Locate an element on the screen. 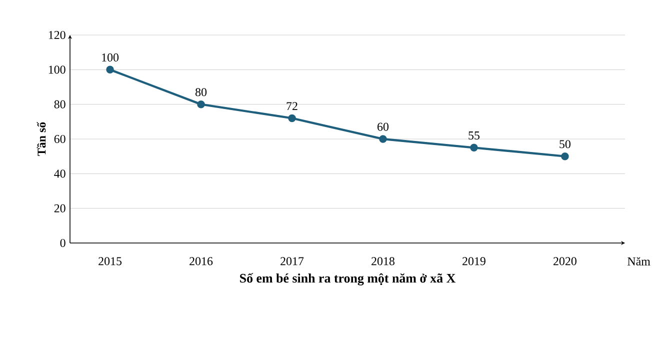  data-label: 50 is located at coordinates (565, 144).